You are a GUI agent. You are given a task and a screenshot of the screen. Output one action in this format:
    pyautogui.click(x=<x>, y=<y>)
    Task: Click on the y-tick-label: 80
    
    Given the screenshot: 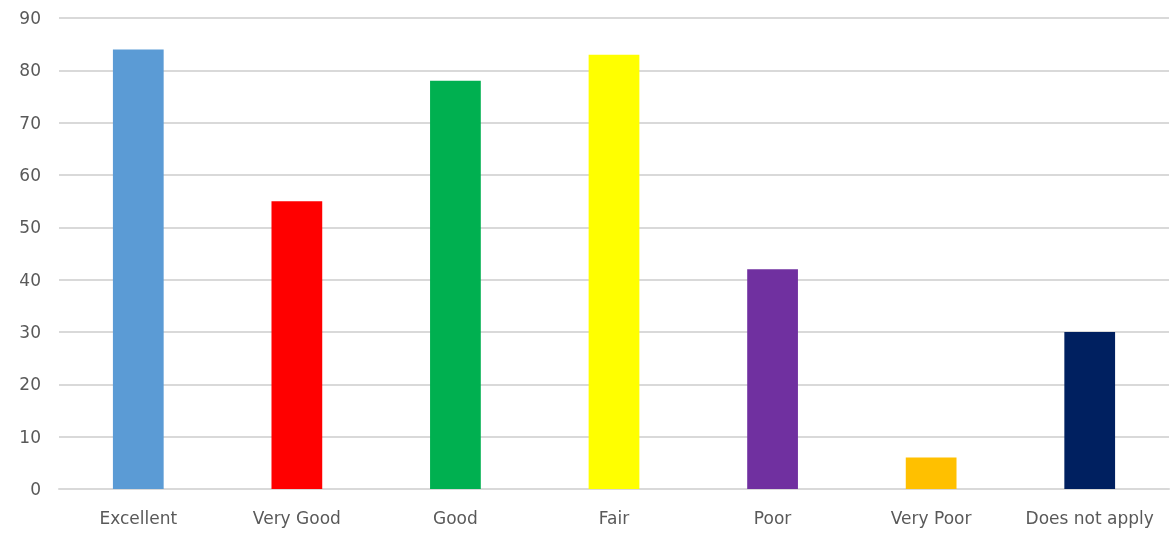 What is the action you would take?
    pyautogui.click(x=30, y=70)
    